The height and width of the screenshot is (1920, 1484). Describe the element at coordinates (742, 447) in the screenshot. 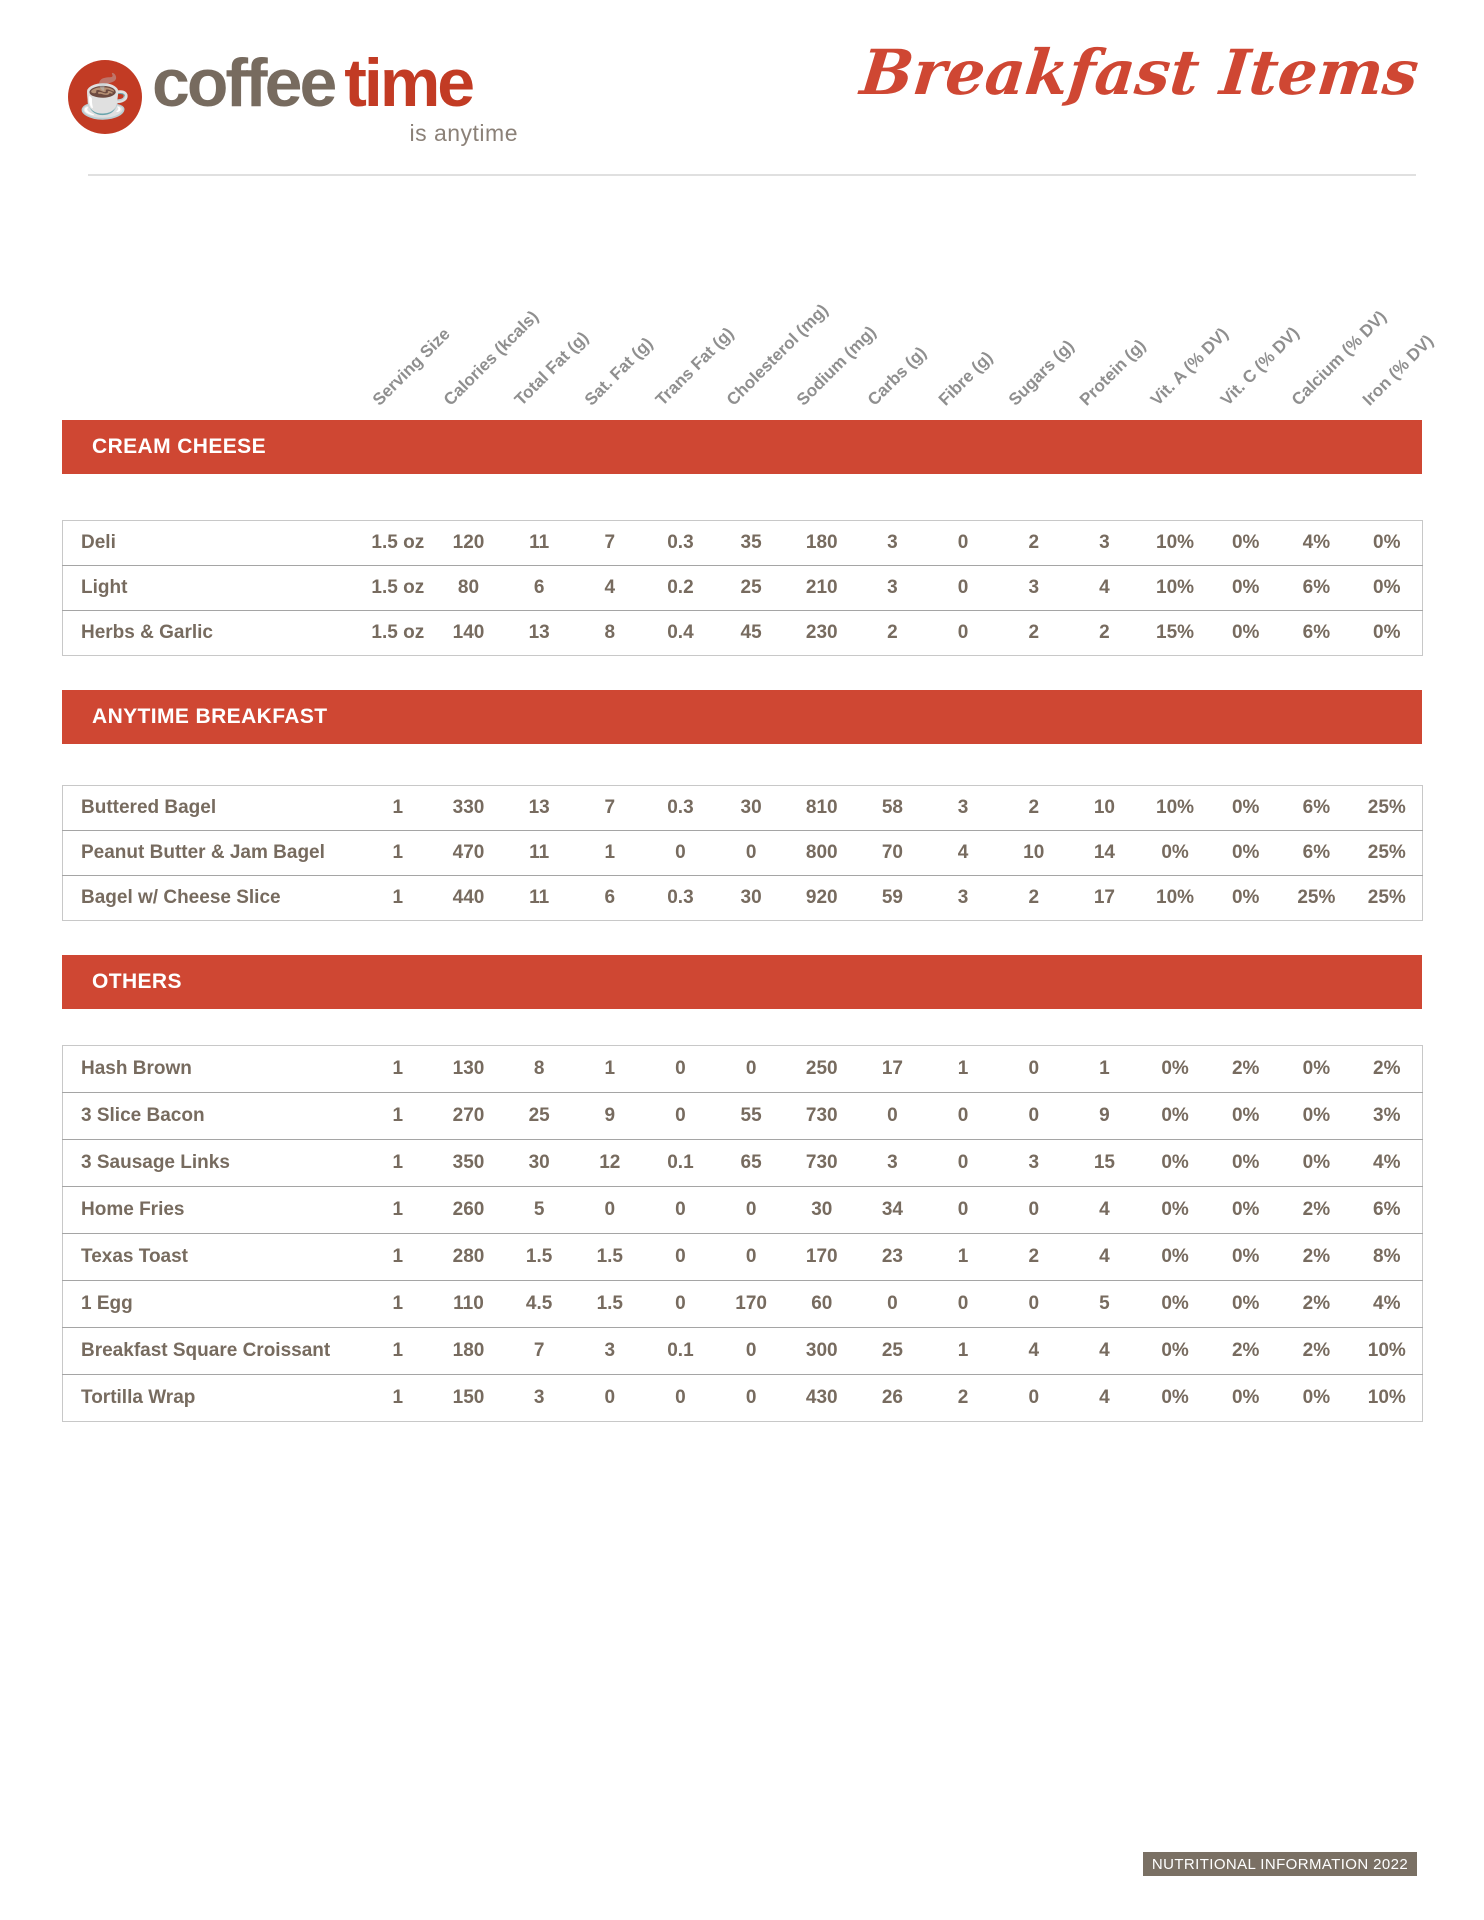

I see `section-header-cream-cheese: CREAM CHEESE` at that location.